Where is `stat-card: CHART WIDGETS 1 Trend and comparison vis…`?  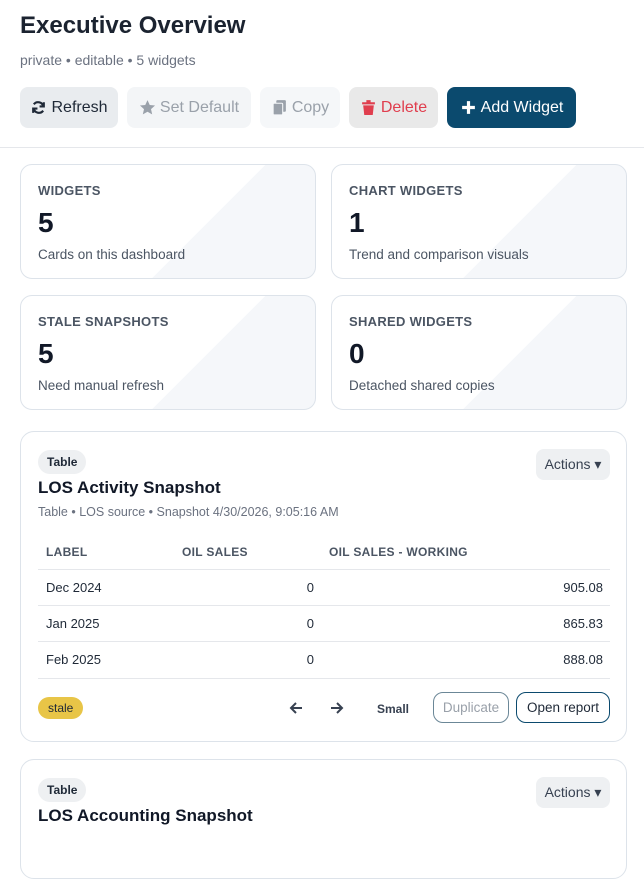
stat-card: CHART WIDGETS 1 Trend and comparison vis… is located at coordinates (479, 221).